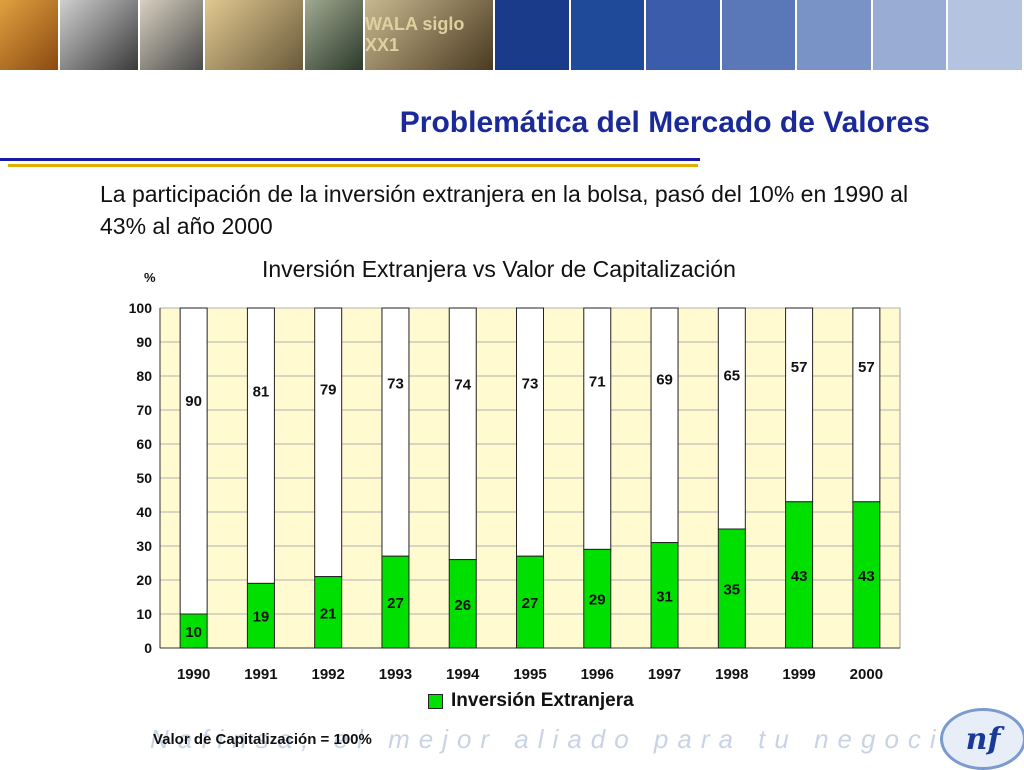  I want to click on data-label-remainder: 71, so click(597, 381).